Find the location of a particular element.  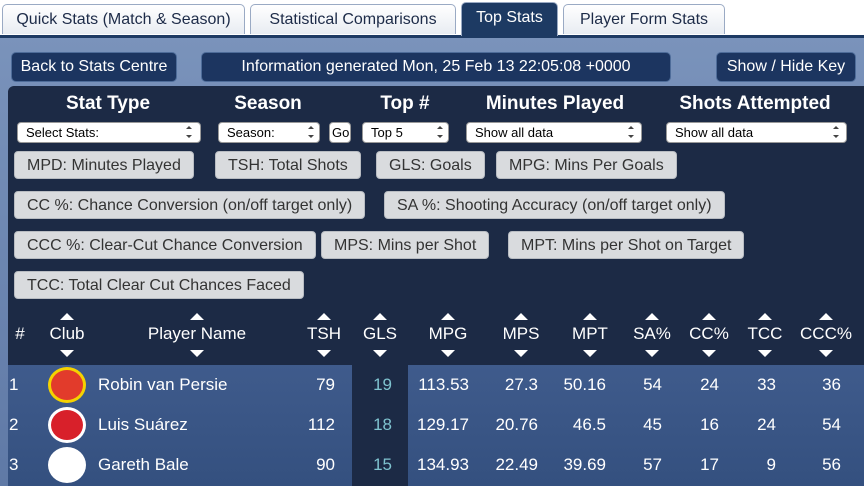

stat-value: 79 is located at coordinates (325, 384).